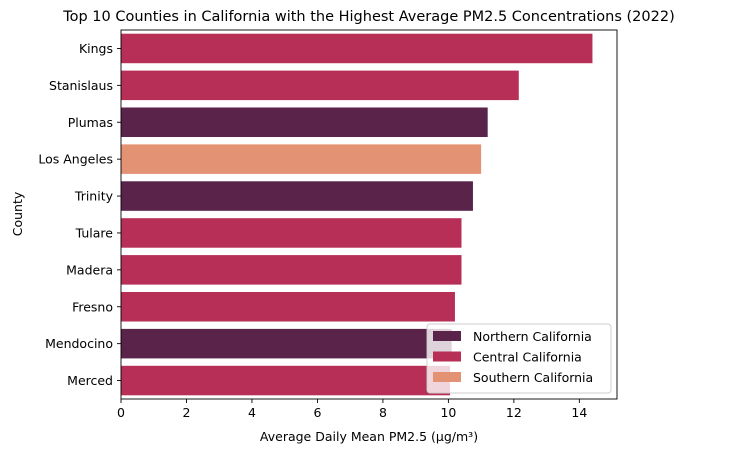 The height and width of the screenshot is (453, 731). Describe the element at coordinates (291, 270) in the screenshot. I see `bar-madera` at that location.